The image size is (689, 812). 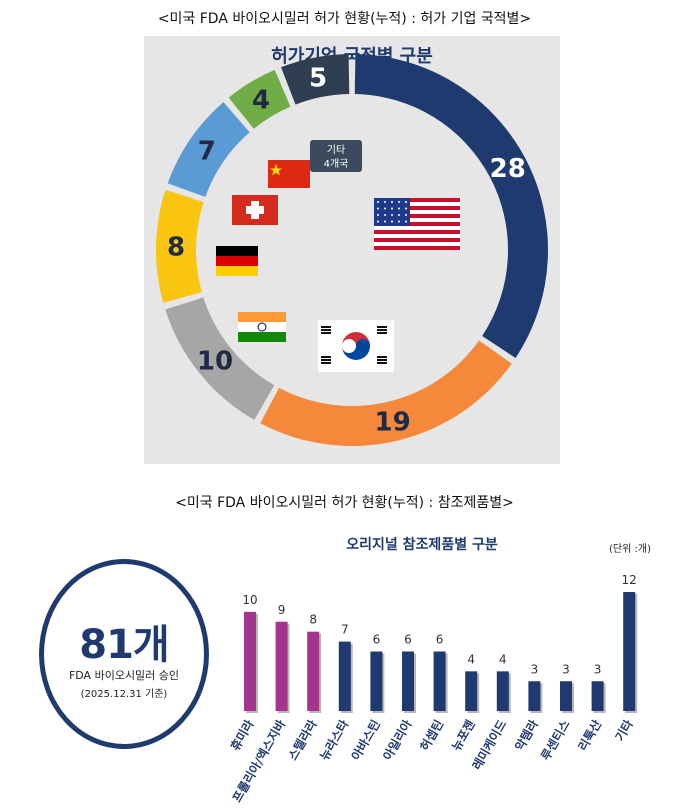 I want to click on others-annotation-line1: 기타, so click(x=336, y=150).